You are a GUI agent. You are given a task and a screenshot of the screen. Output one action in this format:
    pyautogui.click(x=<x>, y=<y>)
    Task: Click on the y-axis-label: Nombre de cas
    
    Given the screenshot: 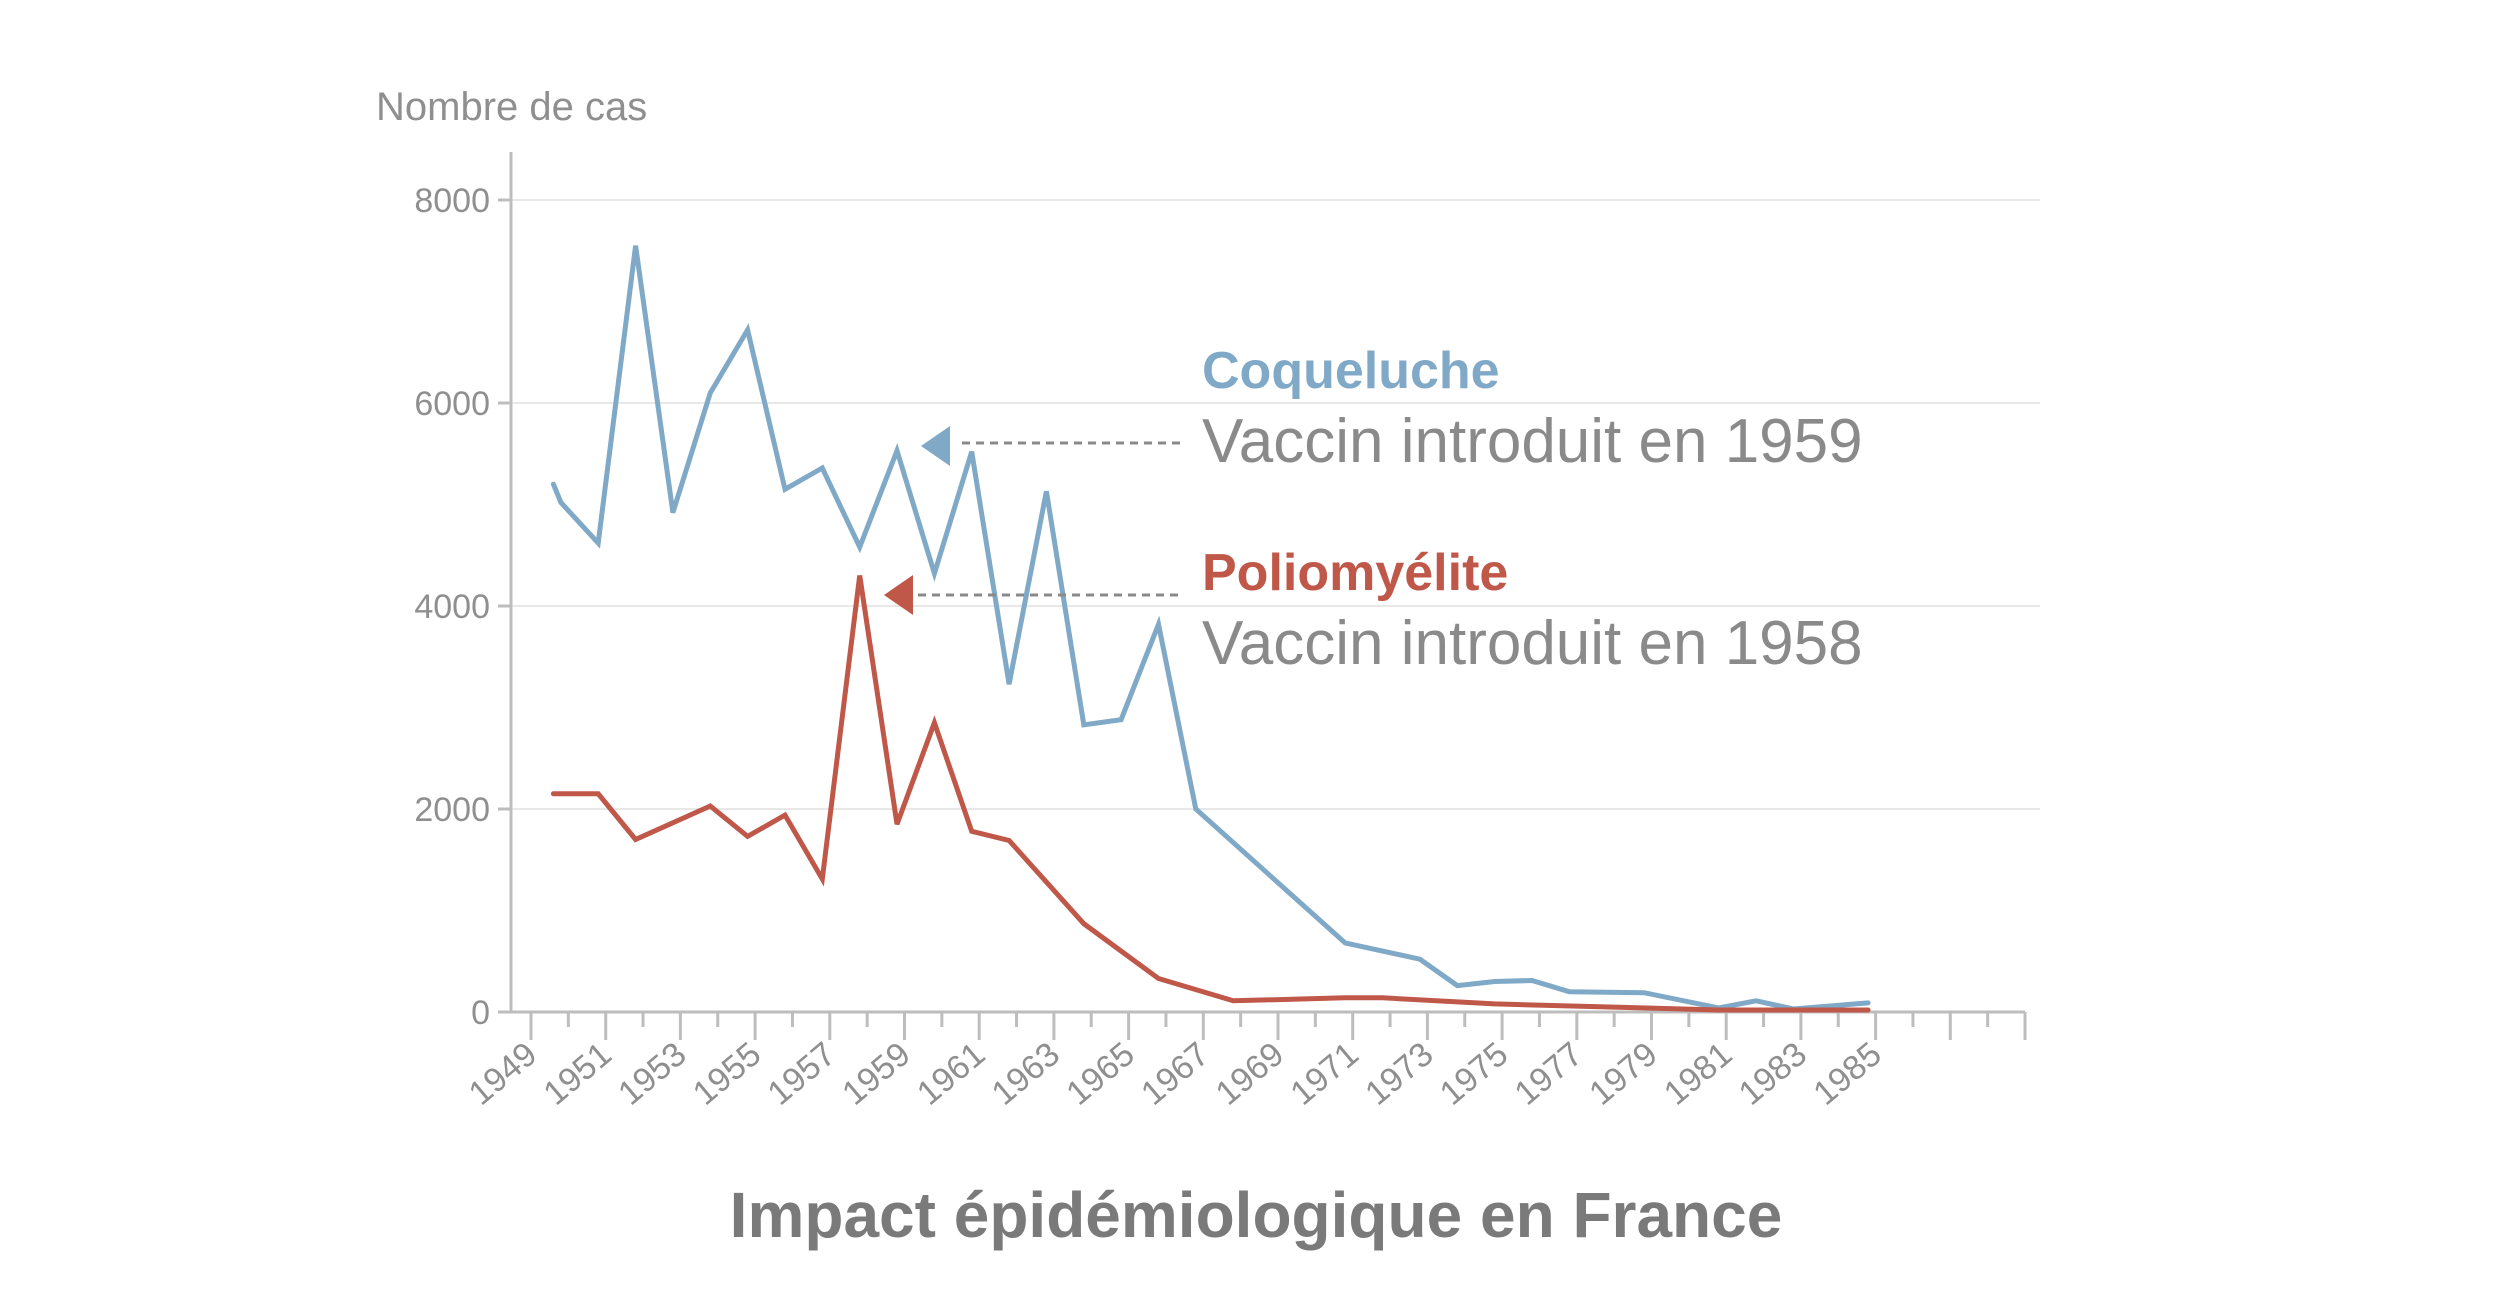 What is the action you would take?
    pyautogui.click(x=511, y=107)
    